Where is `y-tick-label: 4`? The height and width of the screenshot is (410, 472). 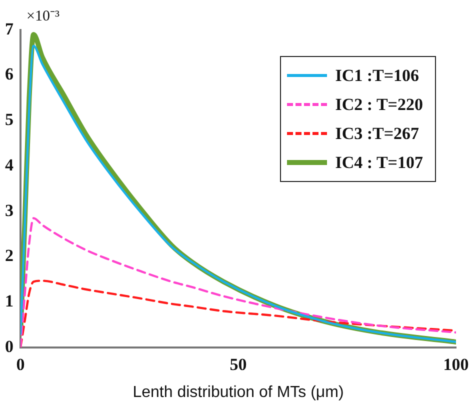 y-tick-label: 4 is located at coordinates (9, 164).